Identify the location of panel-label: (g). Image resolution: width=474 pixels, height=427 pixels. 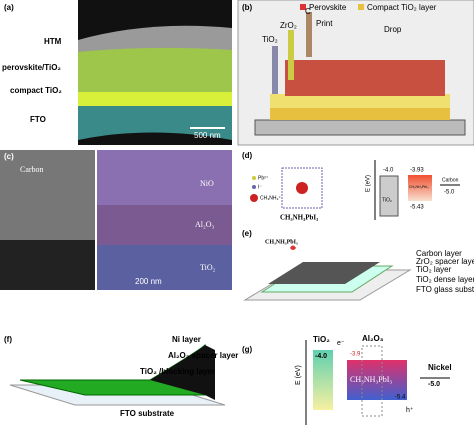
(247, 349).